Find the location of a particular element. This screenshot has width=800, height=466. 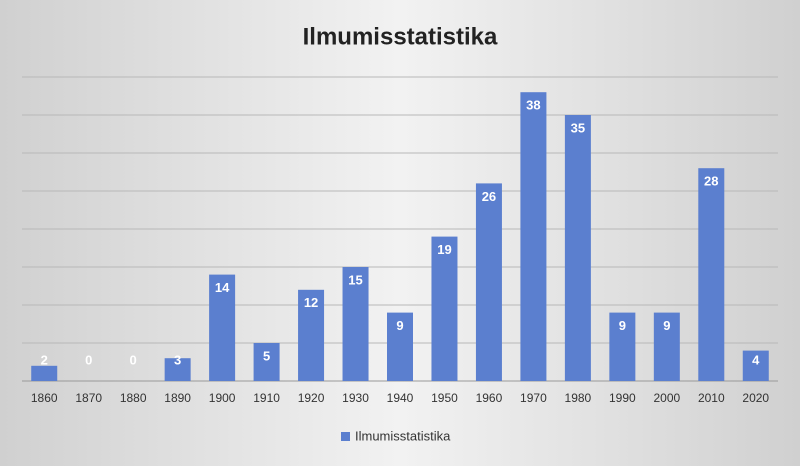

x-tick-label: 2020 is located at coordinates (755, 398).